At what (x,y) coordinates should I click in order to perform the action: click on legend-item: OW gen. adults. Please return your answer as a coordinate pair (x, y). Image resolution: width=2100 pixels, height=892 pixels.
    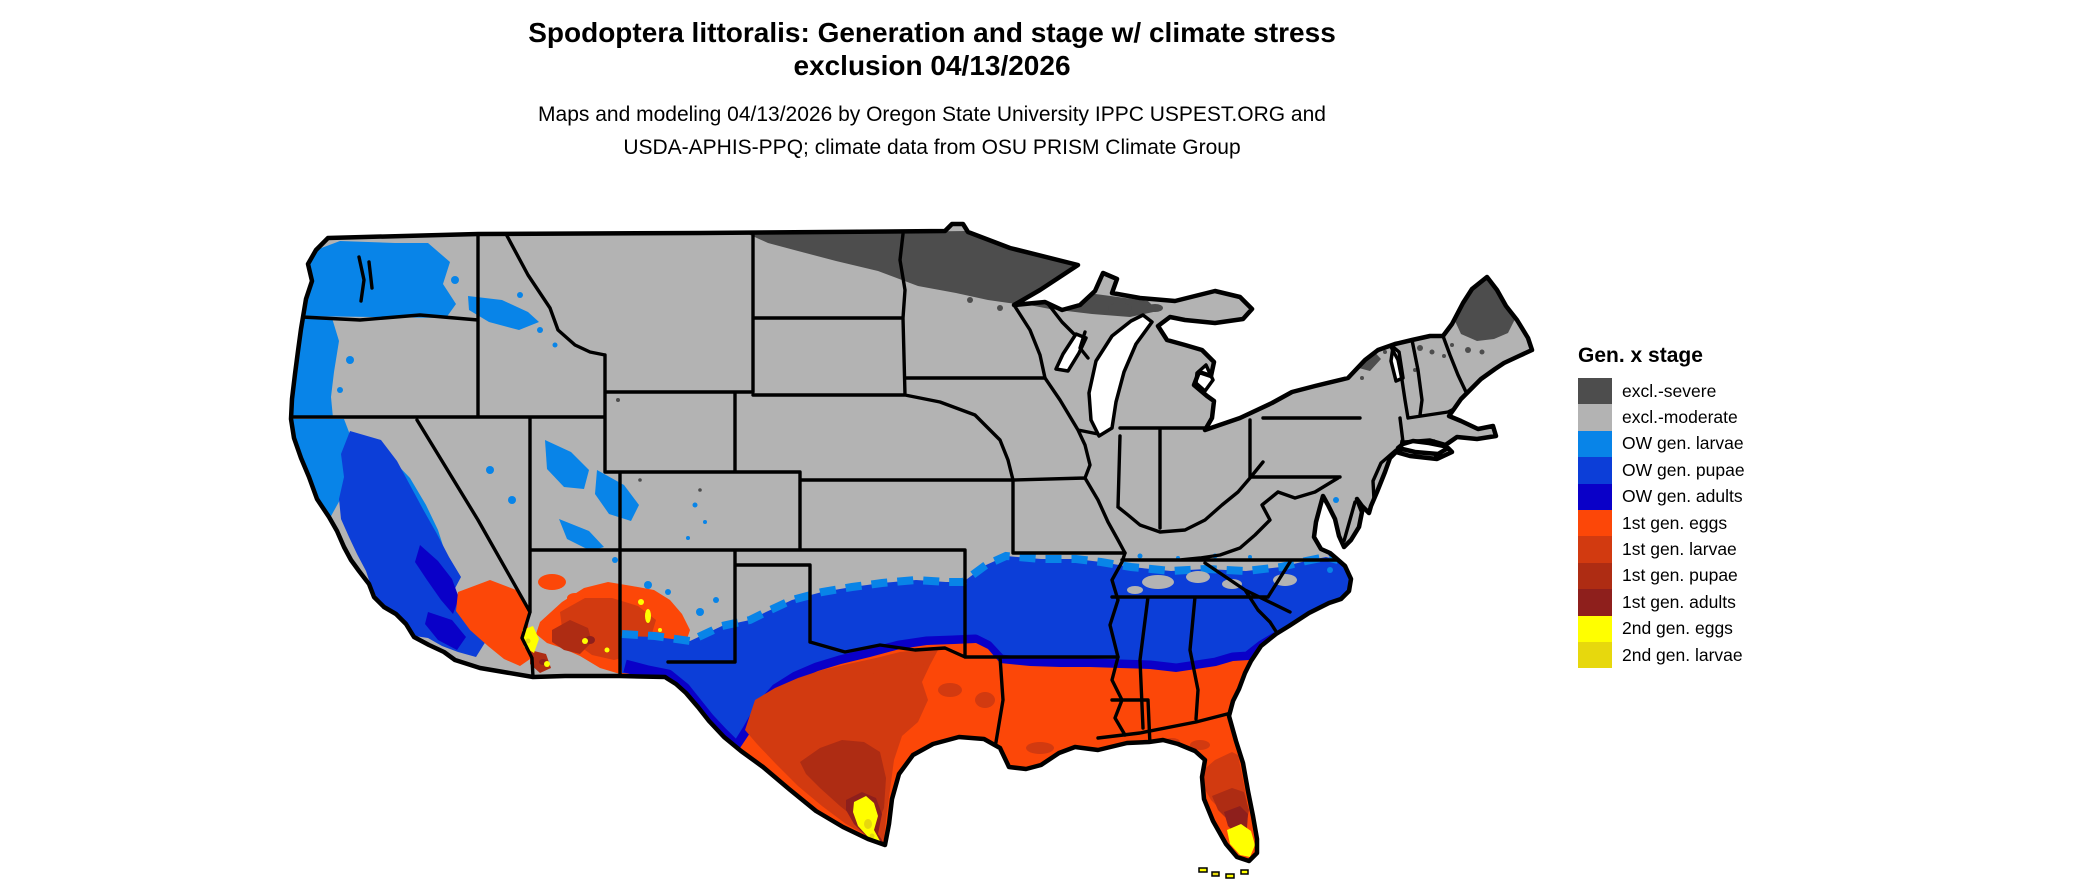
    Looking at the image, I should click on (1661, 496).